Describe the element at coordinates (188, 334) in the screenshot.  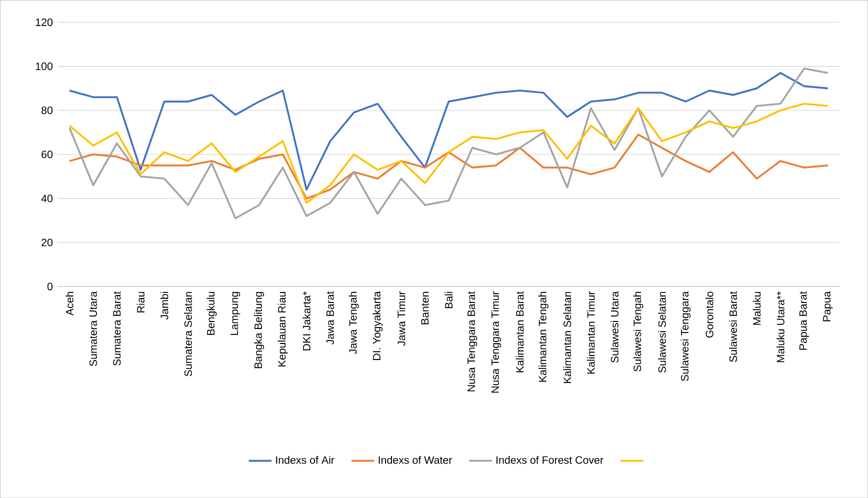
I see `x-tick-label: Sumatera Selatan` at that location.